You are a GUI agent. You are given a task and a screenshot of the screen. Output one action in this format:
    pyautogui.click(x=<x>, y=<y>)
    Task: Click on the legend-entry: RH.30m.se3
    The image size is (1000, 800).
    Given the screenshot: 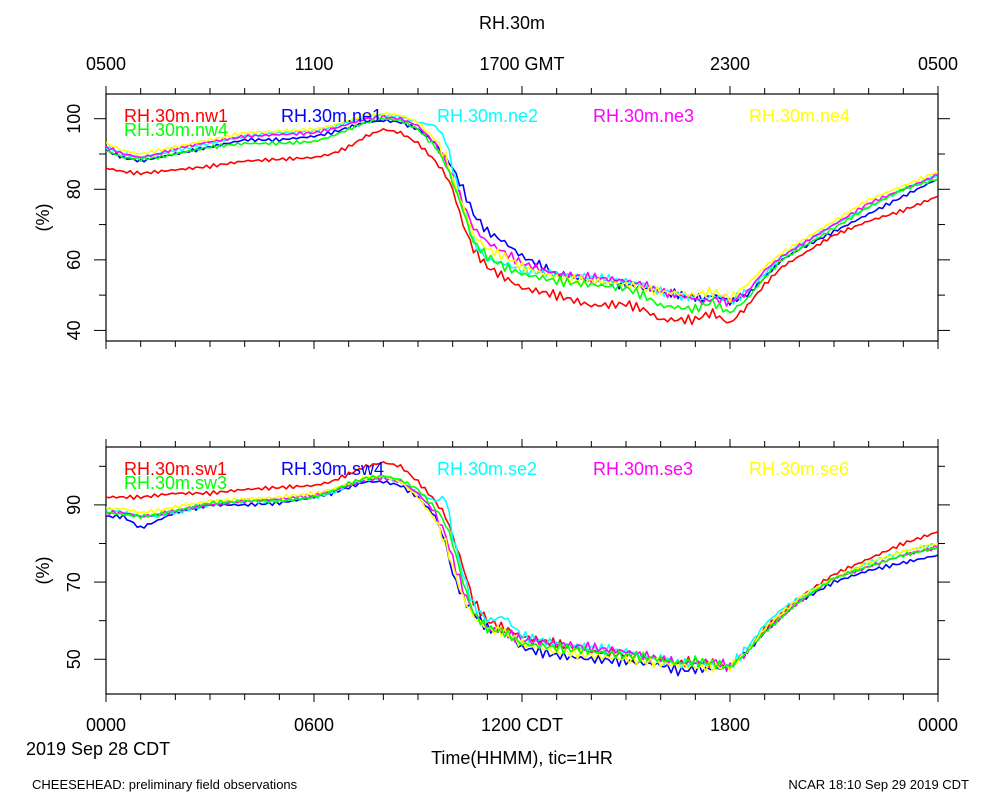 What is the action you would take?
    pyautogui.click(x=643, y=469)
    